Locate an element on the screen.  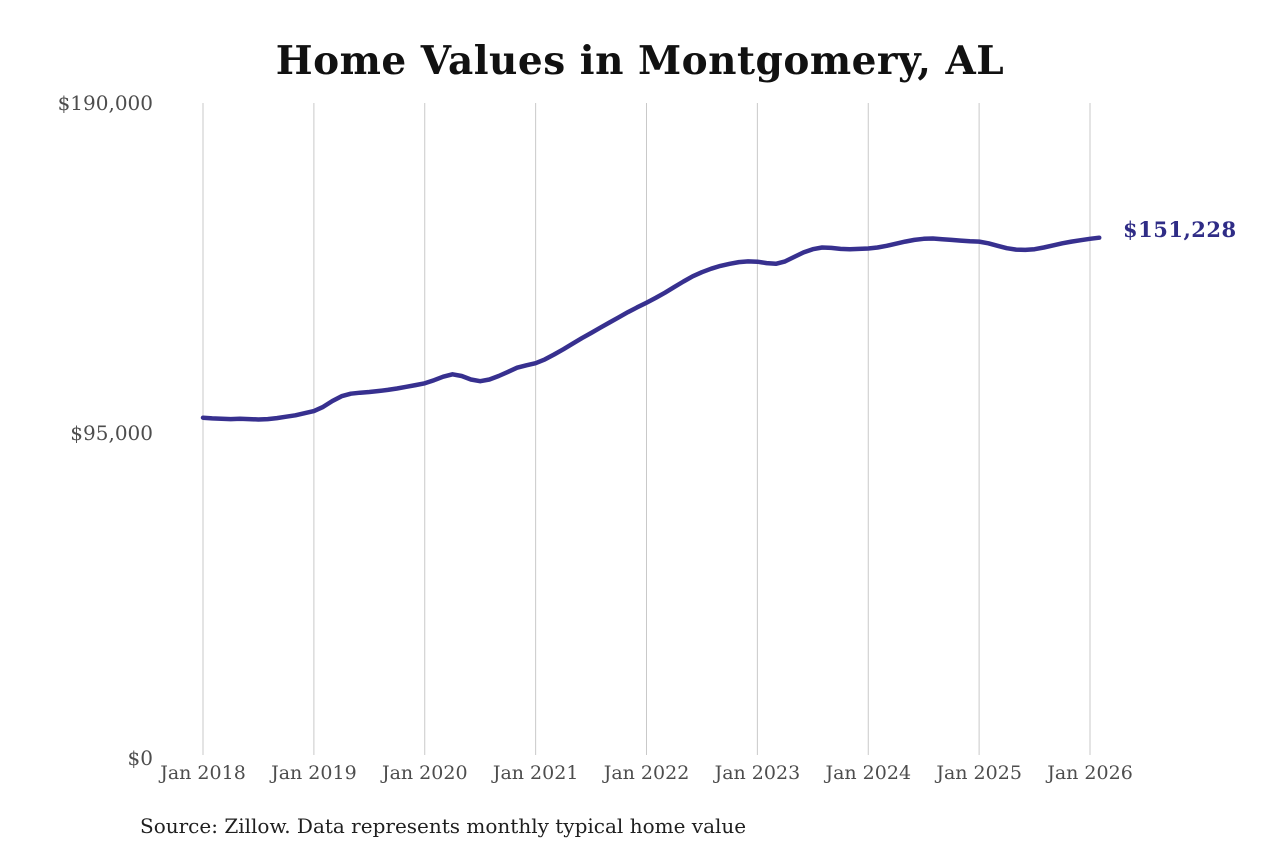
x-tick-label: Jan 2019 is located at coordinates (314, 773).